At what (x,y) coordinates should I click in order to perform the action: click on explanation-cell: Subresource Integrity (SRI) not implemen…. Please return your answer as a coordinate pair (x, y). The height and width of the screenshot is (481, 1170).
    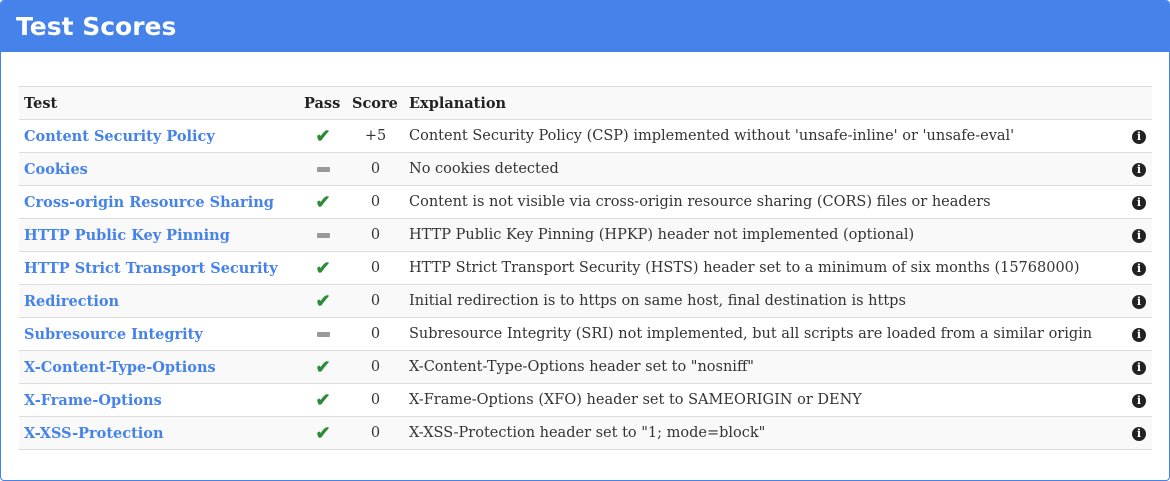
    Looking at the image, I should click on (762, 334).